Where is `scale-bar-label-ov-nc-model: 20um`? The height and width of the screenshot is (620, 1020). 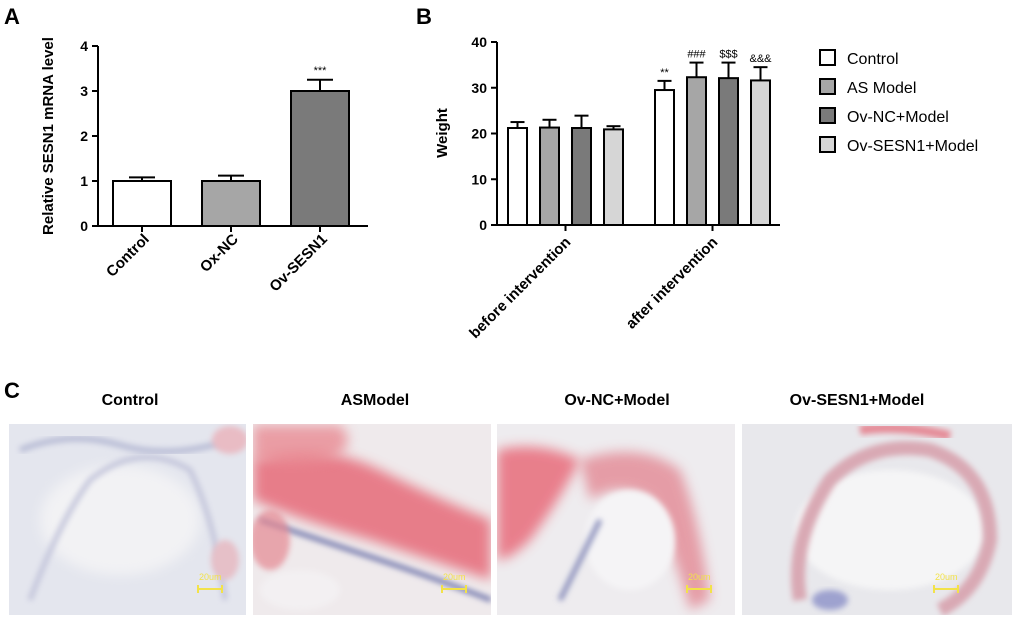
scale-bar-label-ov-nc-model: 20um is located at coordinates (699, 577).